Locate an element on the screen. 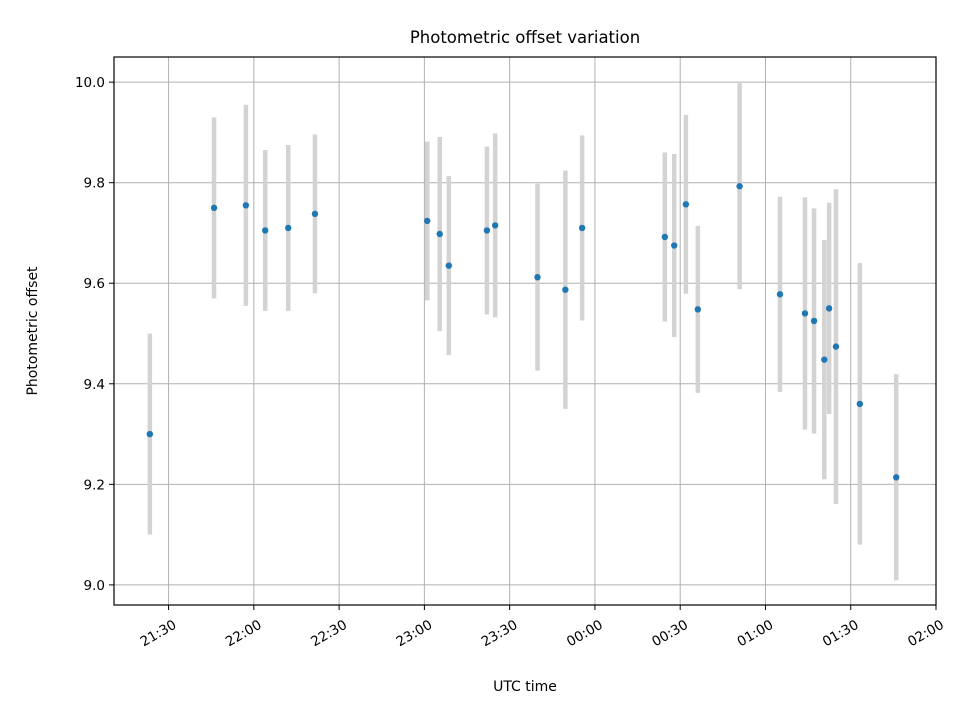 The height and width of the screenshot is (724, 960). y-tick-label: 9.0 is located at coordinates (94, 586).